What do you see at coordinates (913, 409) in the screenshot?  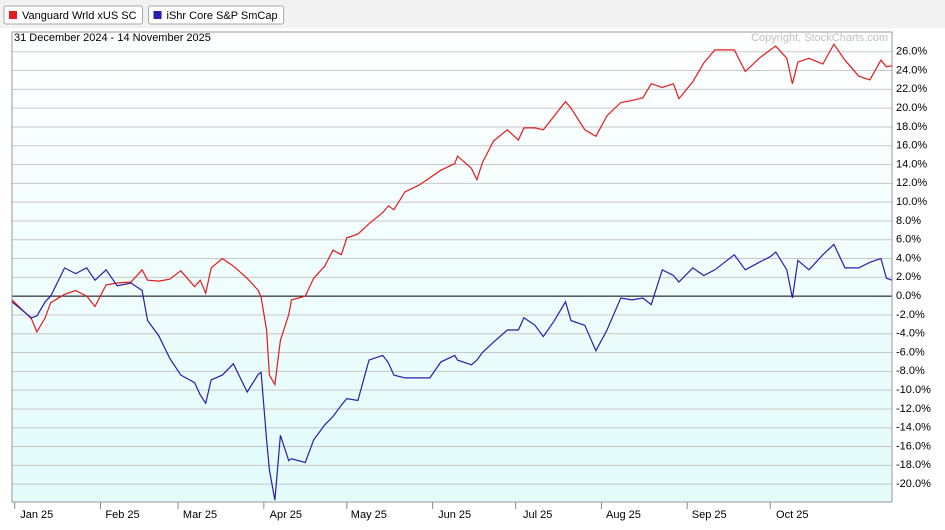 I see `y-tick-label: -12.0%` at bounding box center [913, 409].